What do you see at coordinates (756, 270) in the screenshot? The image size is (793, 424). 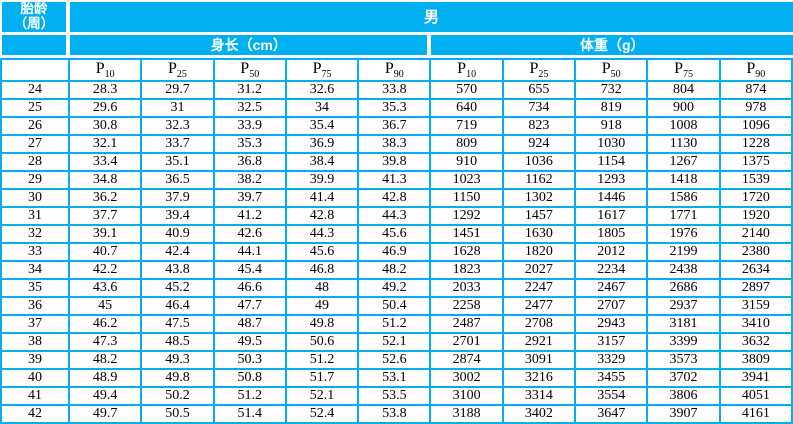 I see `weight-cell: 2634` at bounding box center [756, 270].